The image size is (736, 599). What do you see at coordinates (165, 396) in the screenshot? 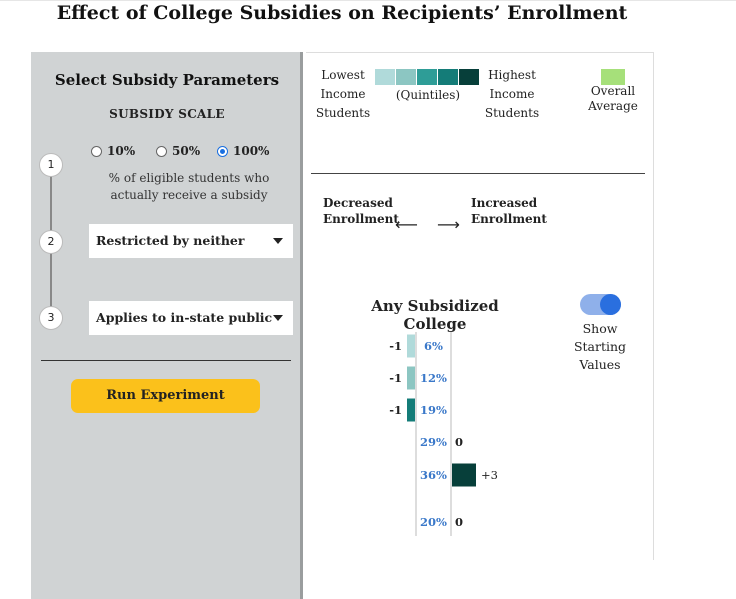
I see `run-experiment-button: Run Experiment` at bounding box center [165, 396].